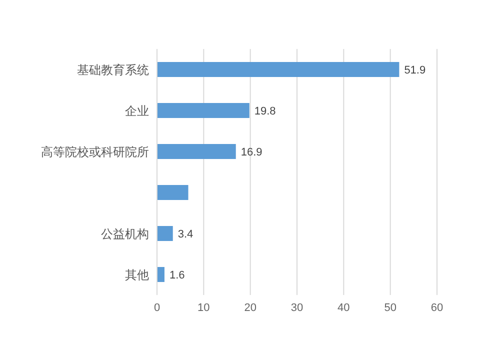 The image size is (500, 362). Describe the element at coordinates (177, 275) in the screenshot. I see `data-label: 1.6` at that location.